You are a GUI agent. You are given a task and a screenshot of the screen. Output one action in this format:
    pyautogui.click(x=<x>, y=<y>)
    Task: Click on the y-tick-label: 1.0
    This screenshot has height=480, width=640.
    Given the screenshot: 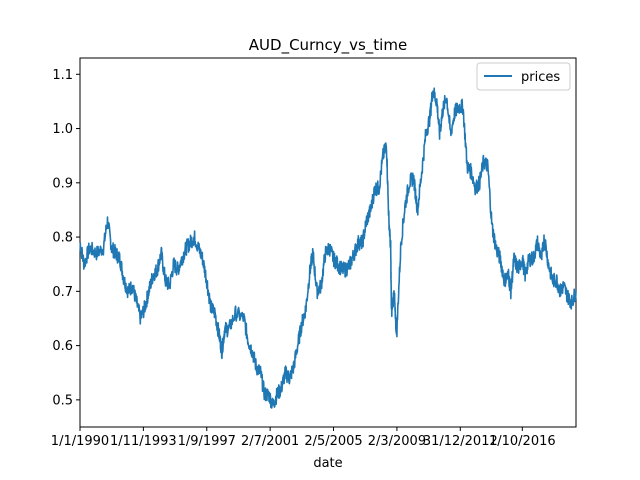 What is the action you would take?
    pyautogui.click(x=62, y=129)
    